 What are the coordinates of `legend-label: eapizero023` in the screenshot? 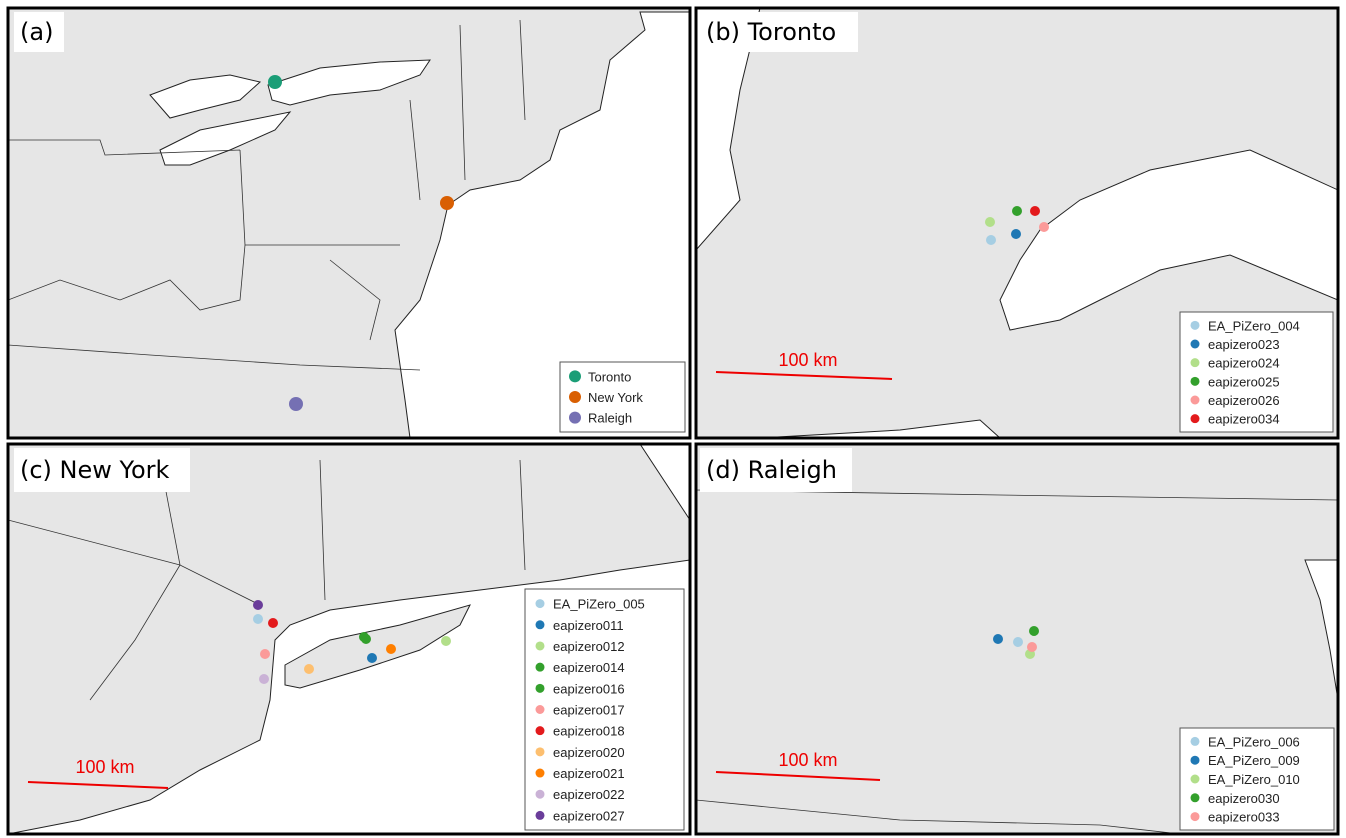 It's located at (1244, 344).